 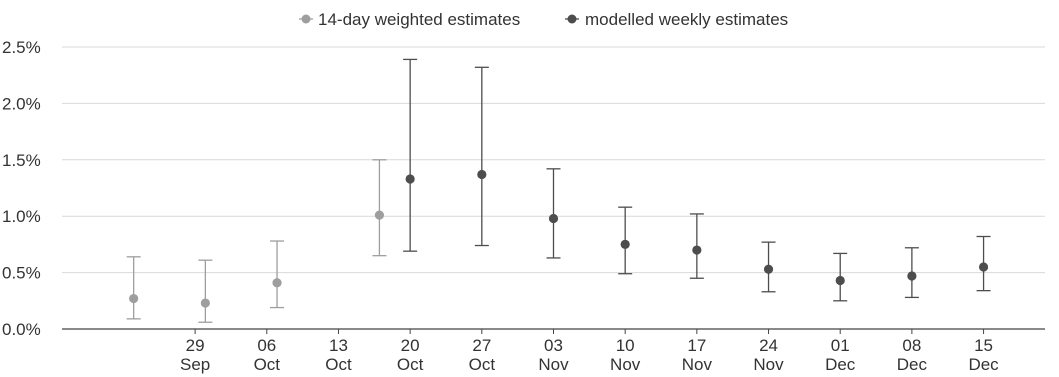 What do you see at coordinates (625, 345) in the screenshot?
I see `x-tick-day: 10` at bounding box center [625, 345].